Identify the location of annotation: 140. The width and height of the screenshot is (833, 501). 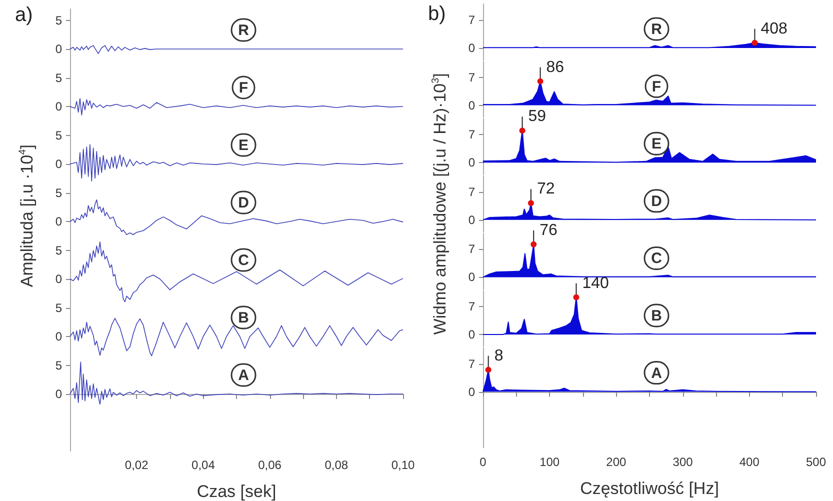
(596, 283).